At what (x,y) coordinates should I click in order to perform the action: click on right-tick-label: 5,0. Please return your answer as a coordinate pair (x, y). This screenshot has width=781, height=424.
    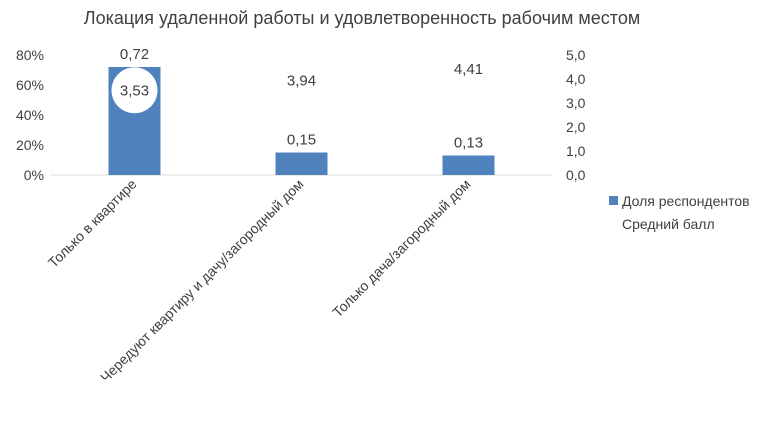
    Looking at the image, I should click on (576, 55).